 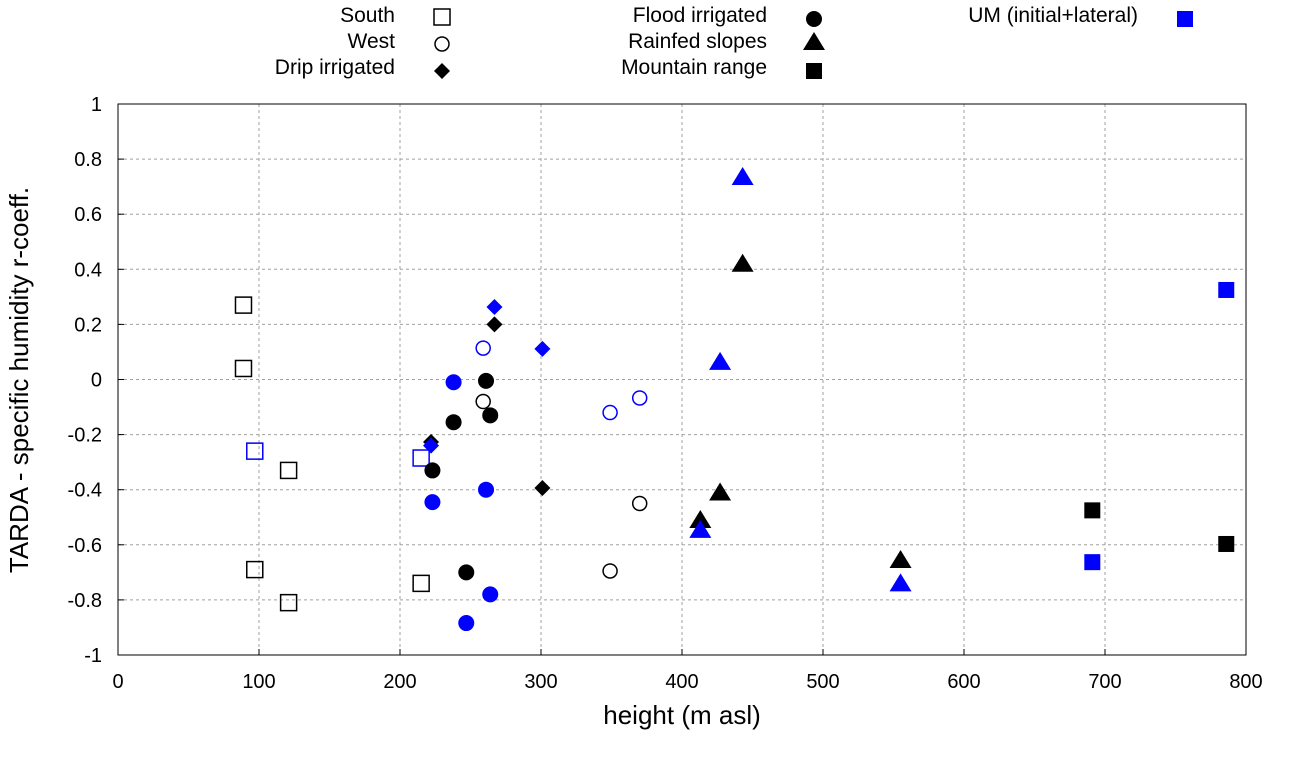 What do you see at coordinates (963, 682) in the screenshot?
I see `x-tick-label: 600` at bounding box center [963, 682].